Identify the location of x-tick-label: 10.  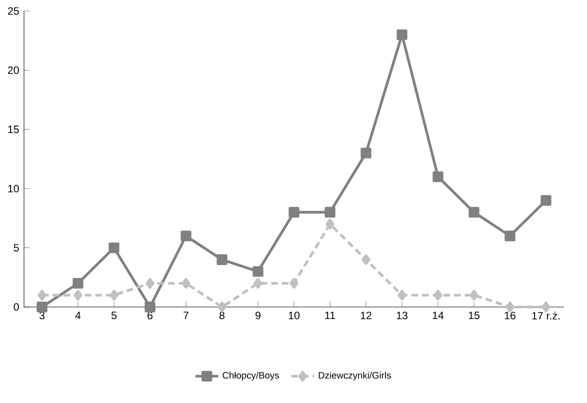
(294, 316).